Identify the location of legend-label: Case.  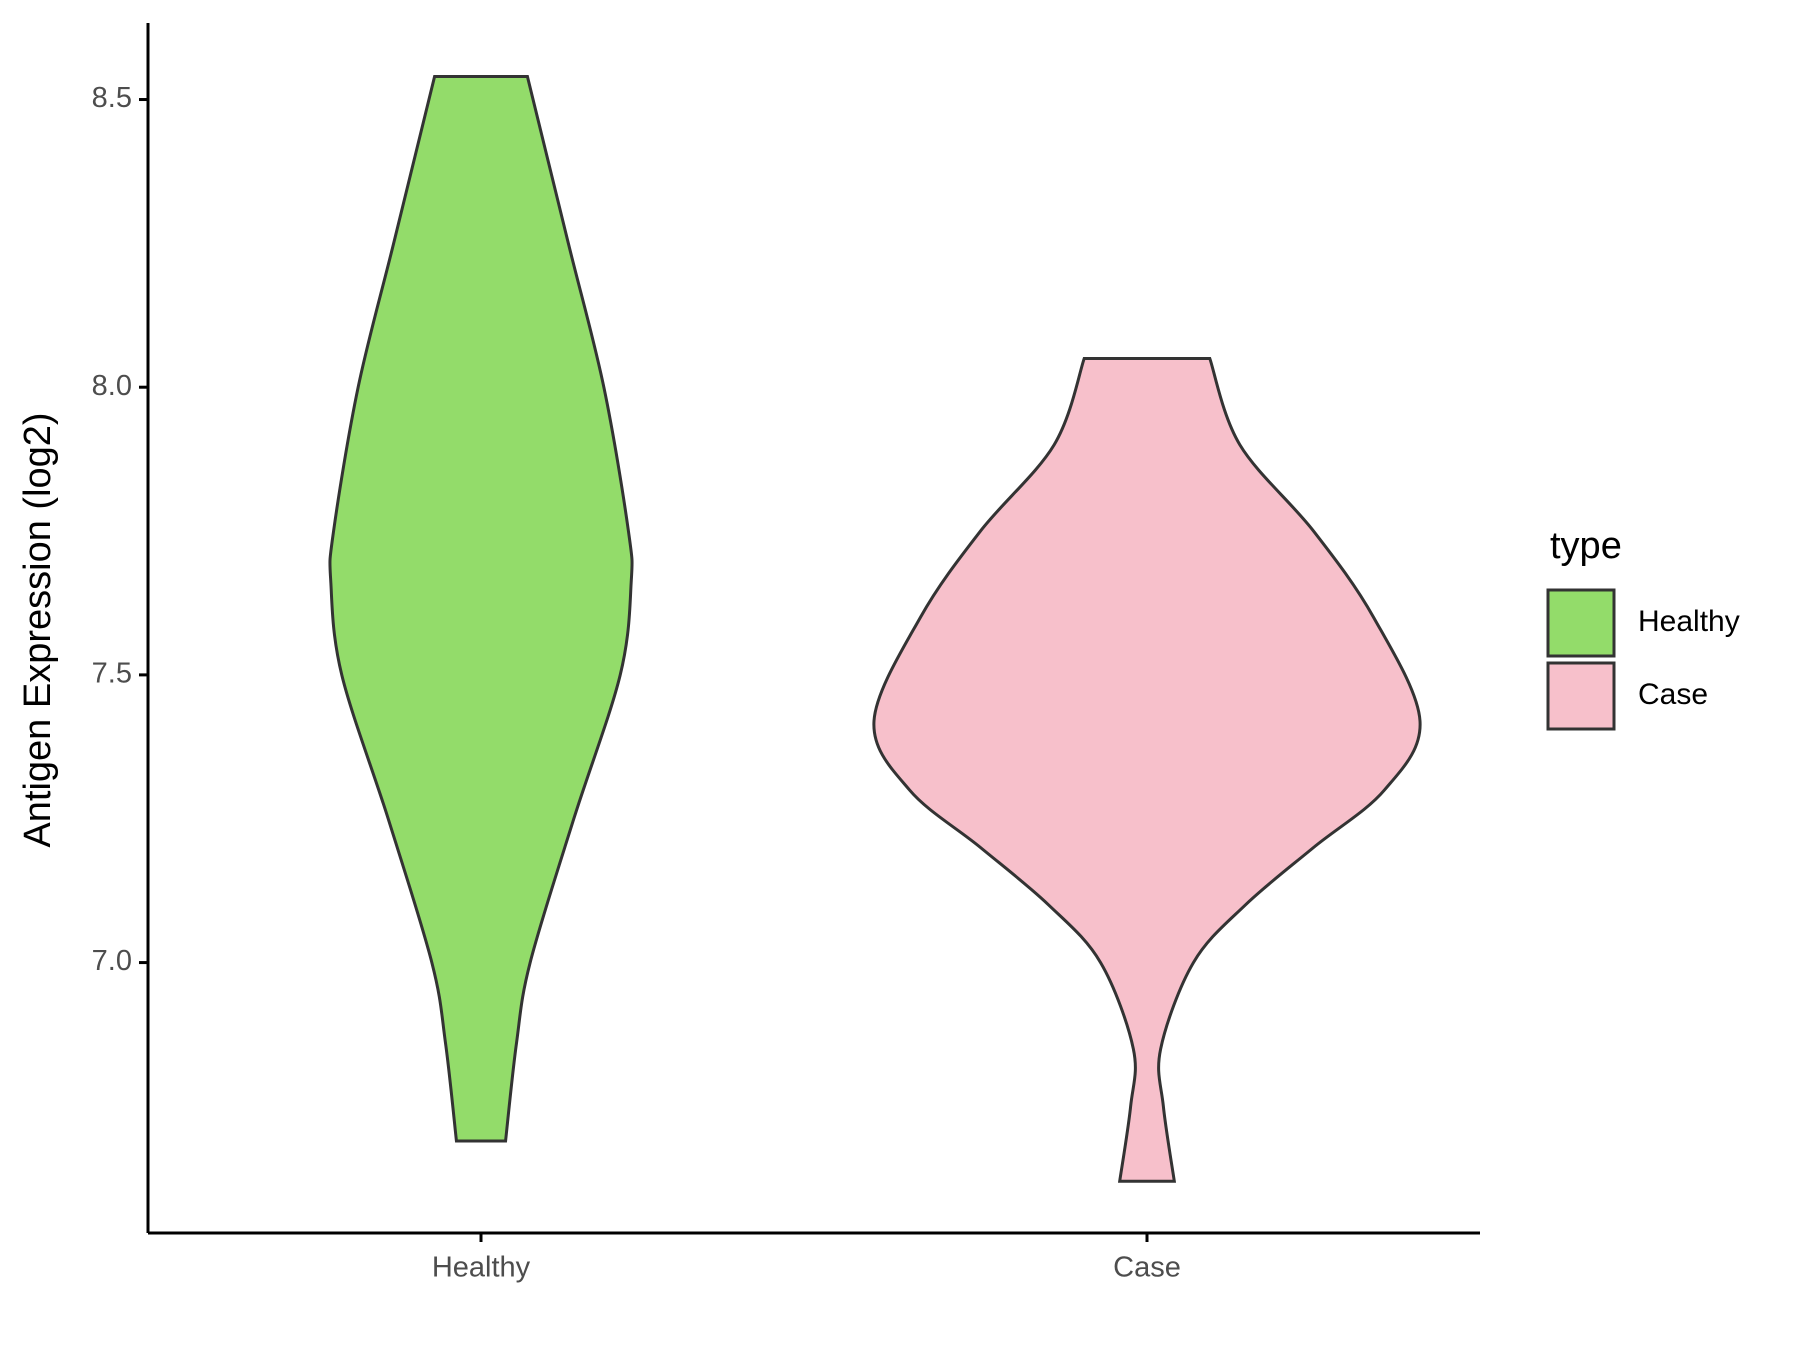
(1673, 694).